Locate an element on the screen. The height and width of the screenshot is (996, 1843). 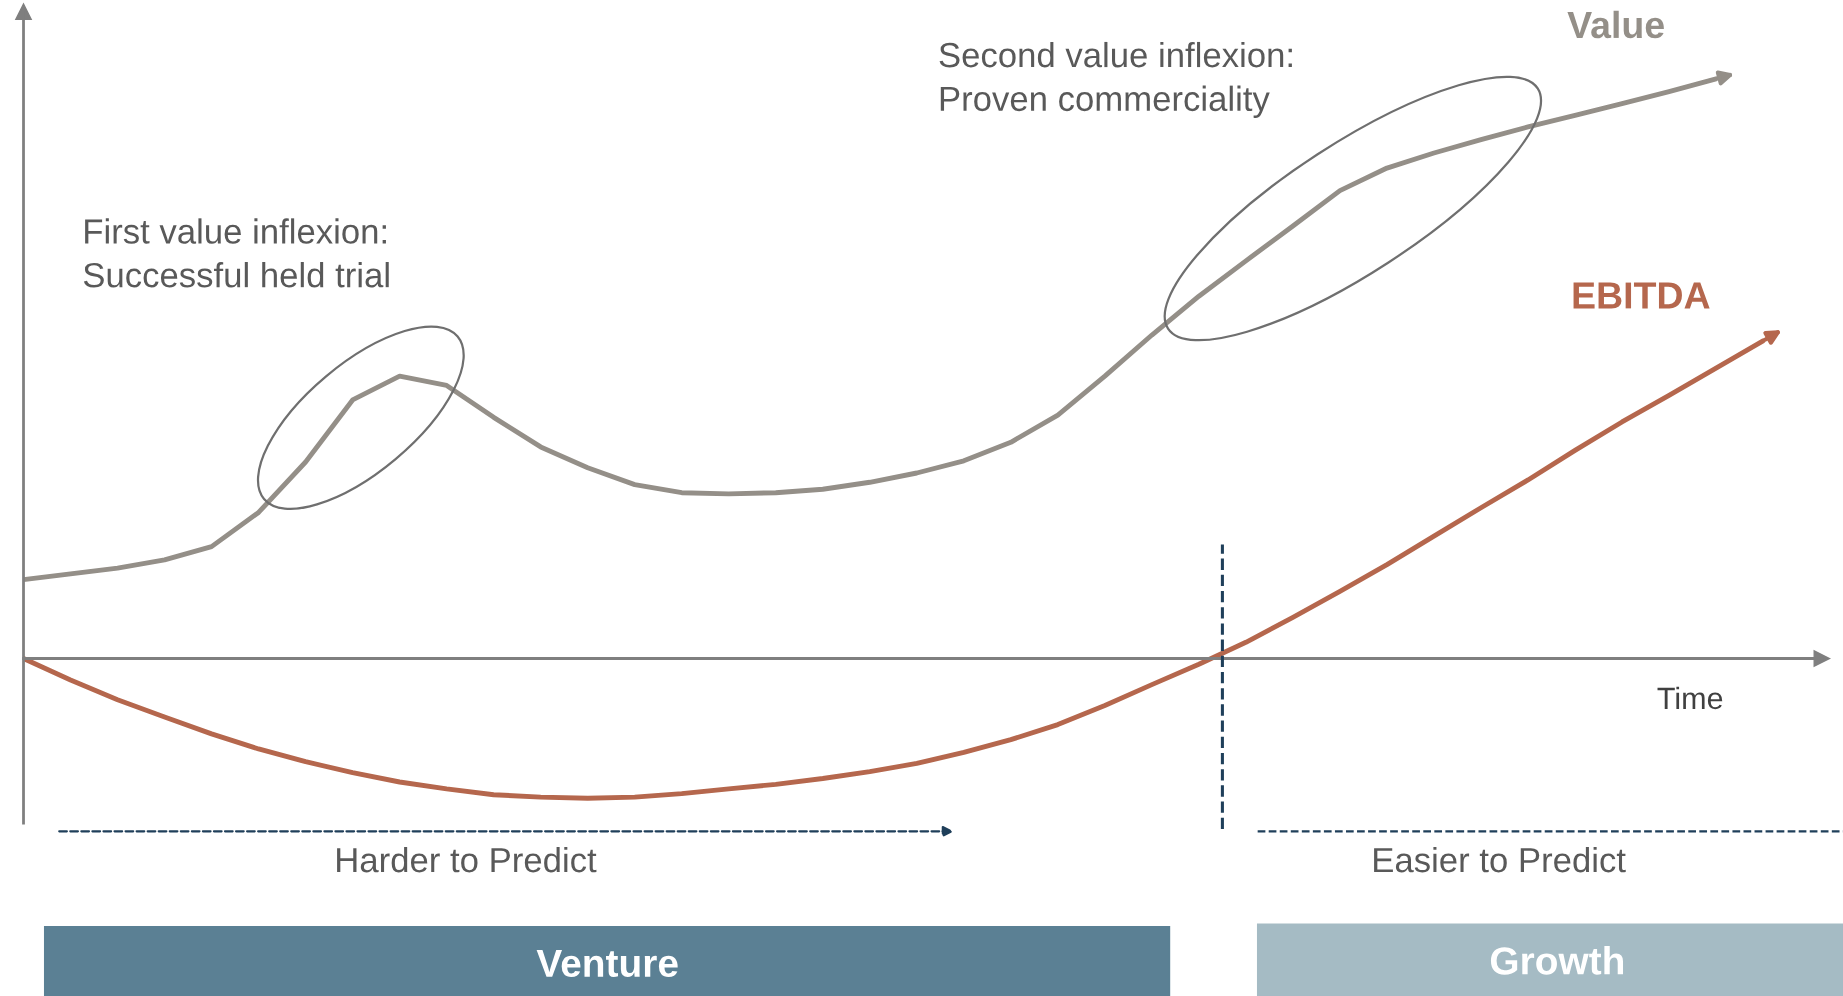
text: Growth is located at coordinates (1557, 960).